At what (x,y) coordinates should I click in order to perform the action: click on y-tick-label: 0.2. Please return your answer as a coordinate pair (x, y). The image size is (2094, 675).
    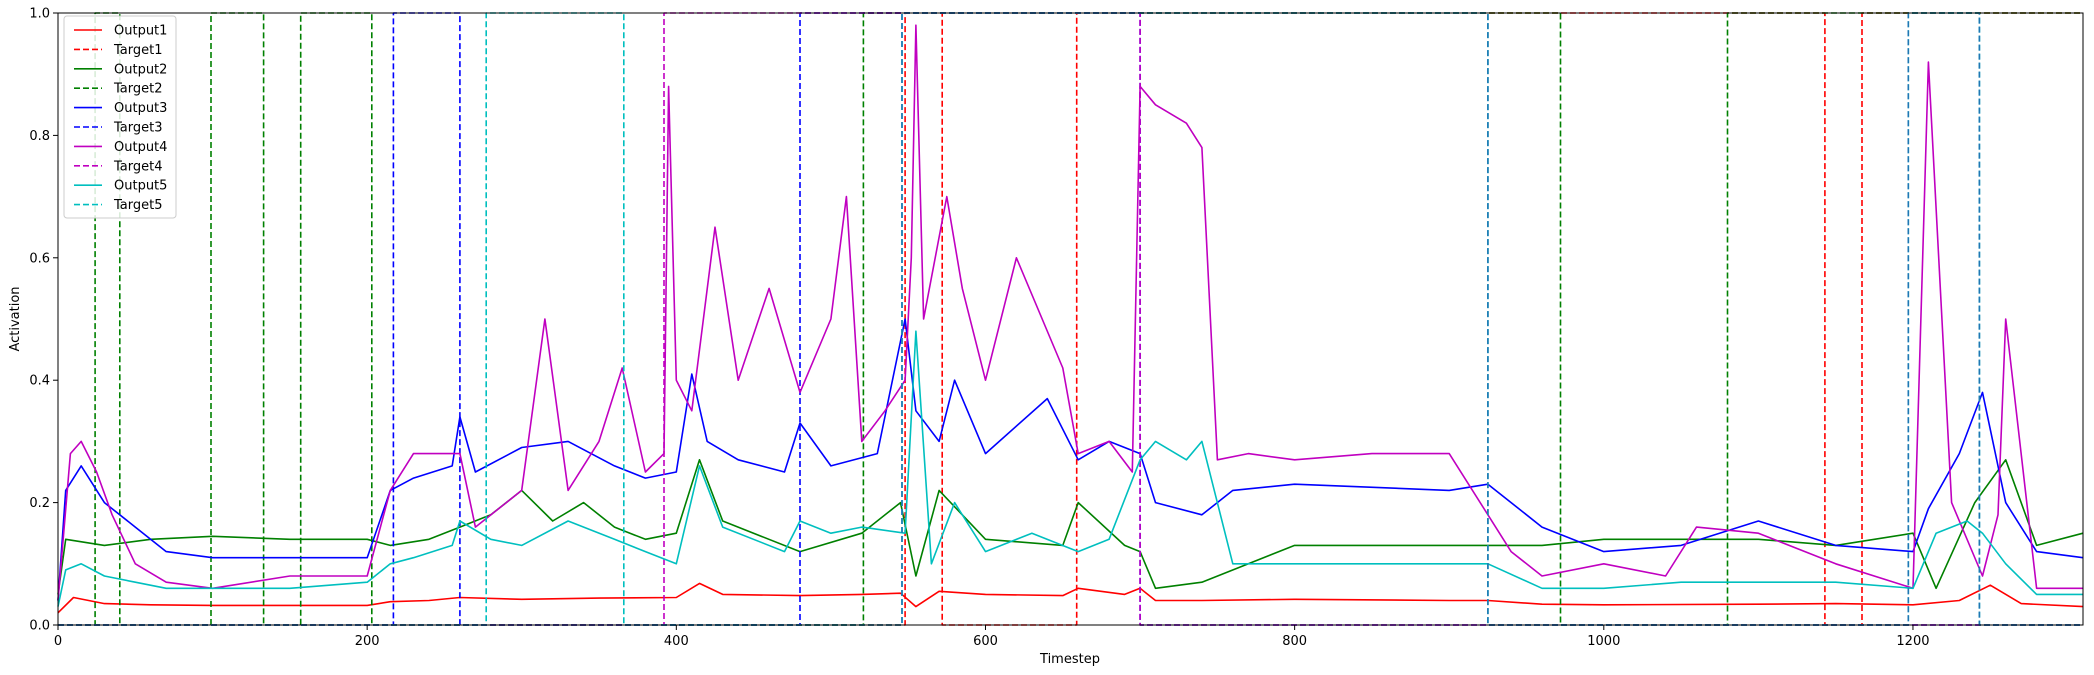
    Looking at the image, I should click on (39, 503).